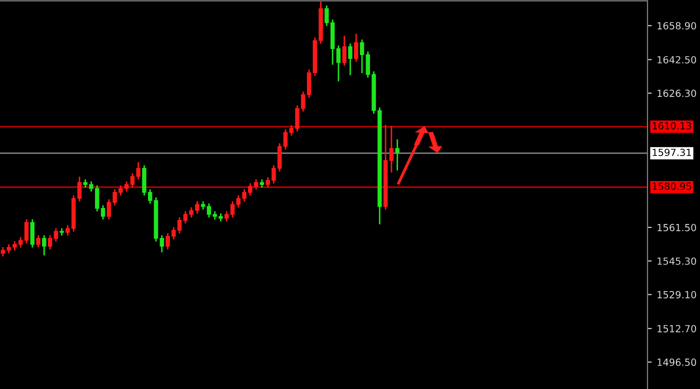  What do you see at coordinates (677, 94) in the screenshot?
I see `y-tick-label: 1626.30` at bounding box center [677, 94].